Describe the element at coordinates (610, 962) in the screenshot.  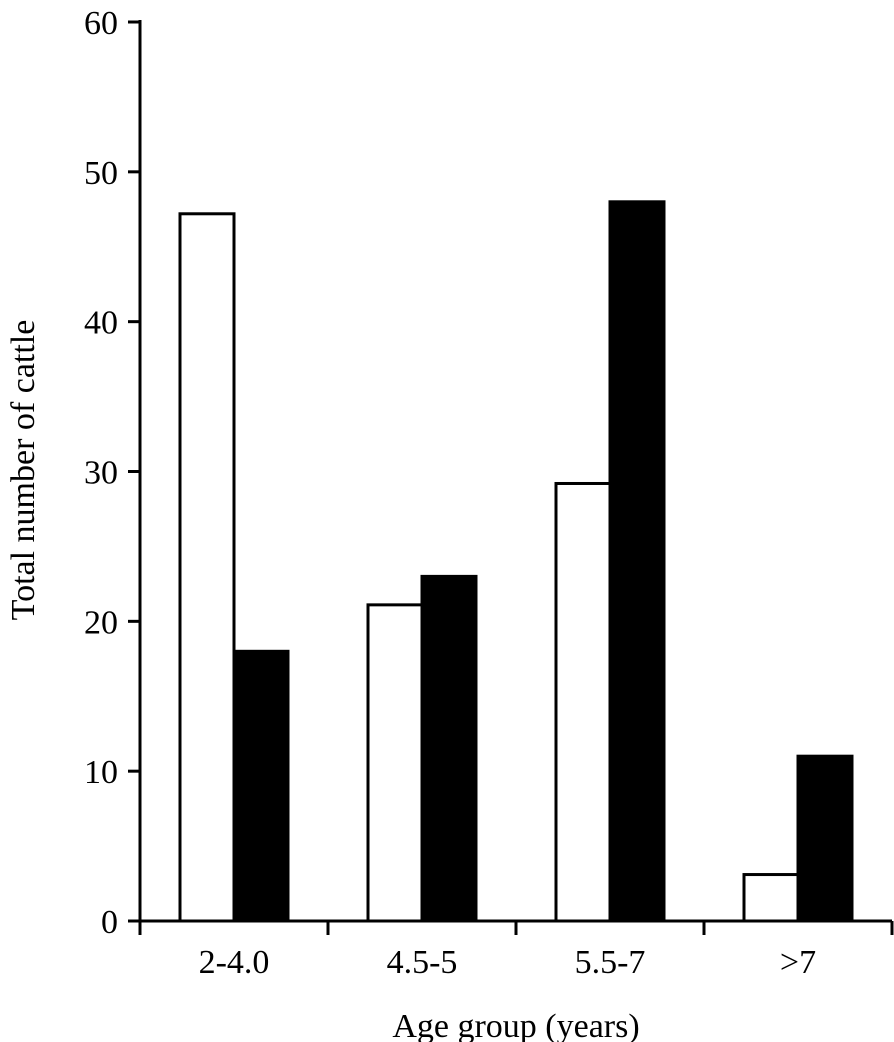
I see `x-tick-label: 5.5-7` at that location.